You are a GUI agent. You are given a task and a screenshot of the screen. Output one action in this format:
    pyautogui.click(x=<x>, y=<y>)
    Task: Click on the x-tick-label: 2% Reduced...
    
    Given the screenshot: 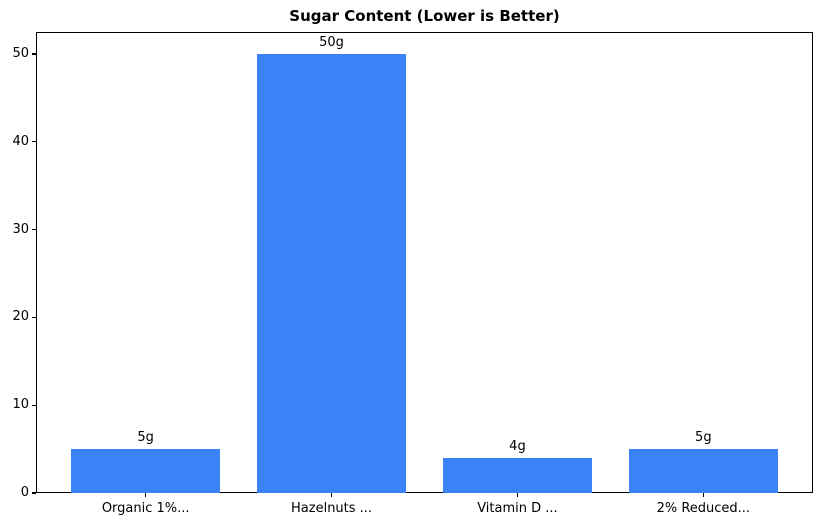 What is the action you would take?
    pyautogui.click(x=703, y=508)
    